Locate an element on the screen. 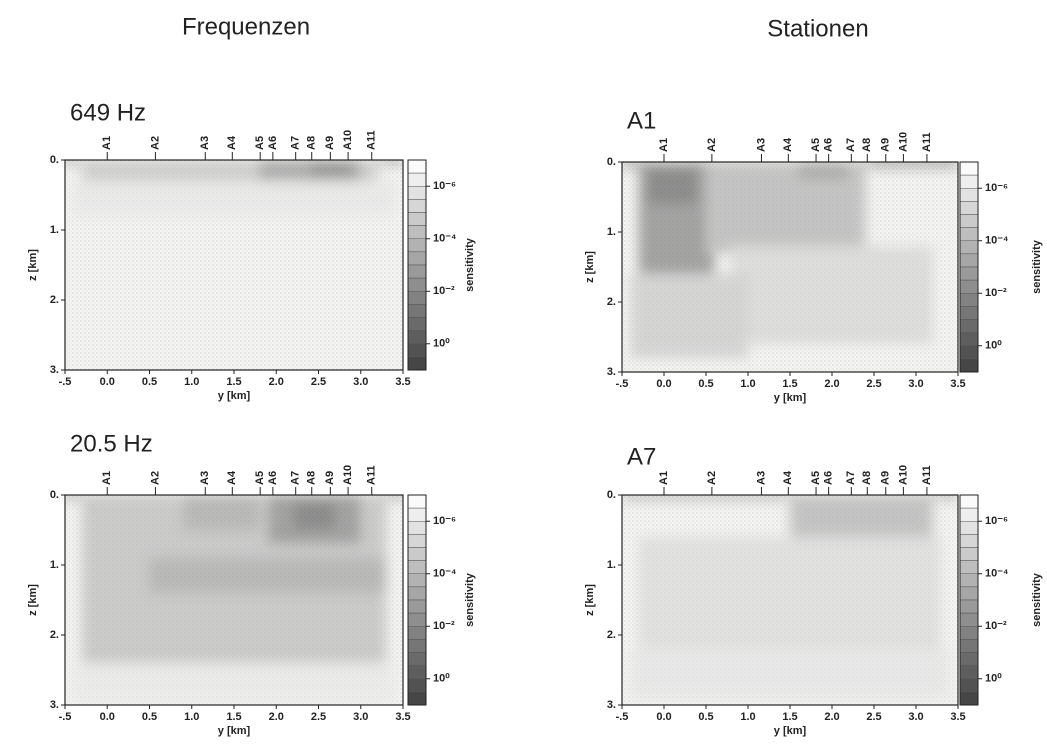  colorbar-tick-label: 10⁰ is located at coordinates (441, 679).